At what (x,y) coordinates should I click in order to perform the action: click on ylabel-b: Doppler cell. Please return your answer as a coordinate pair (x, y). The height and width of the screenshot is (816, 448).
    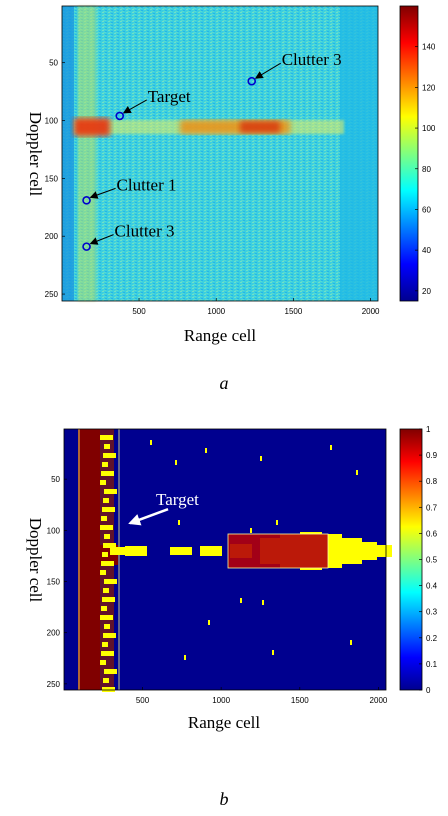
    Looking at the image, I should click on (35, 560).